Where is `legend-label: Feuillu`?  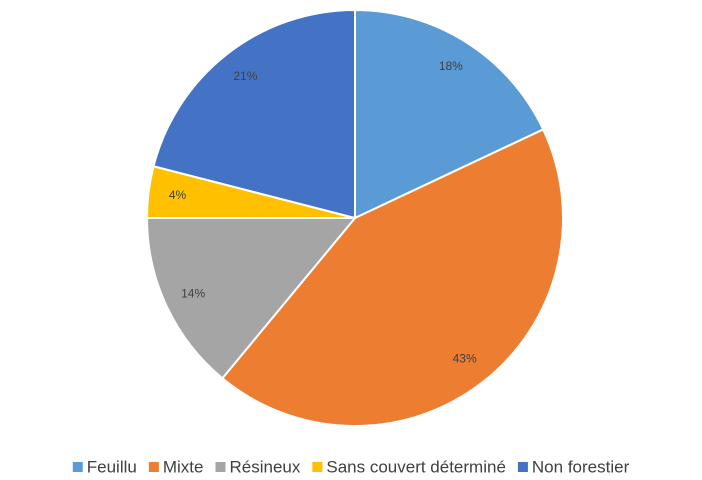 legend-label: Feuillu is located at coordinates (112, 466).